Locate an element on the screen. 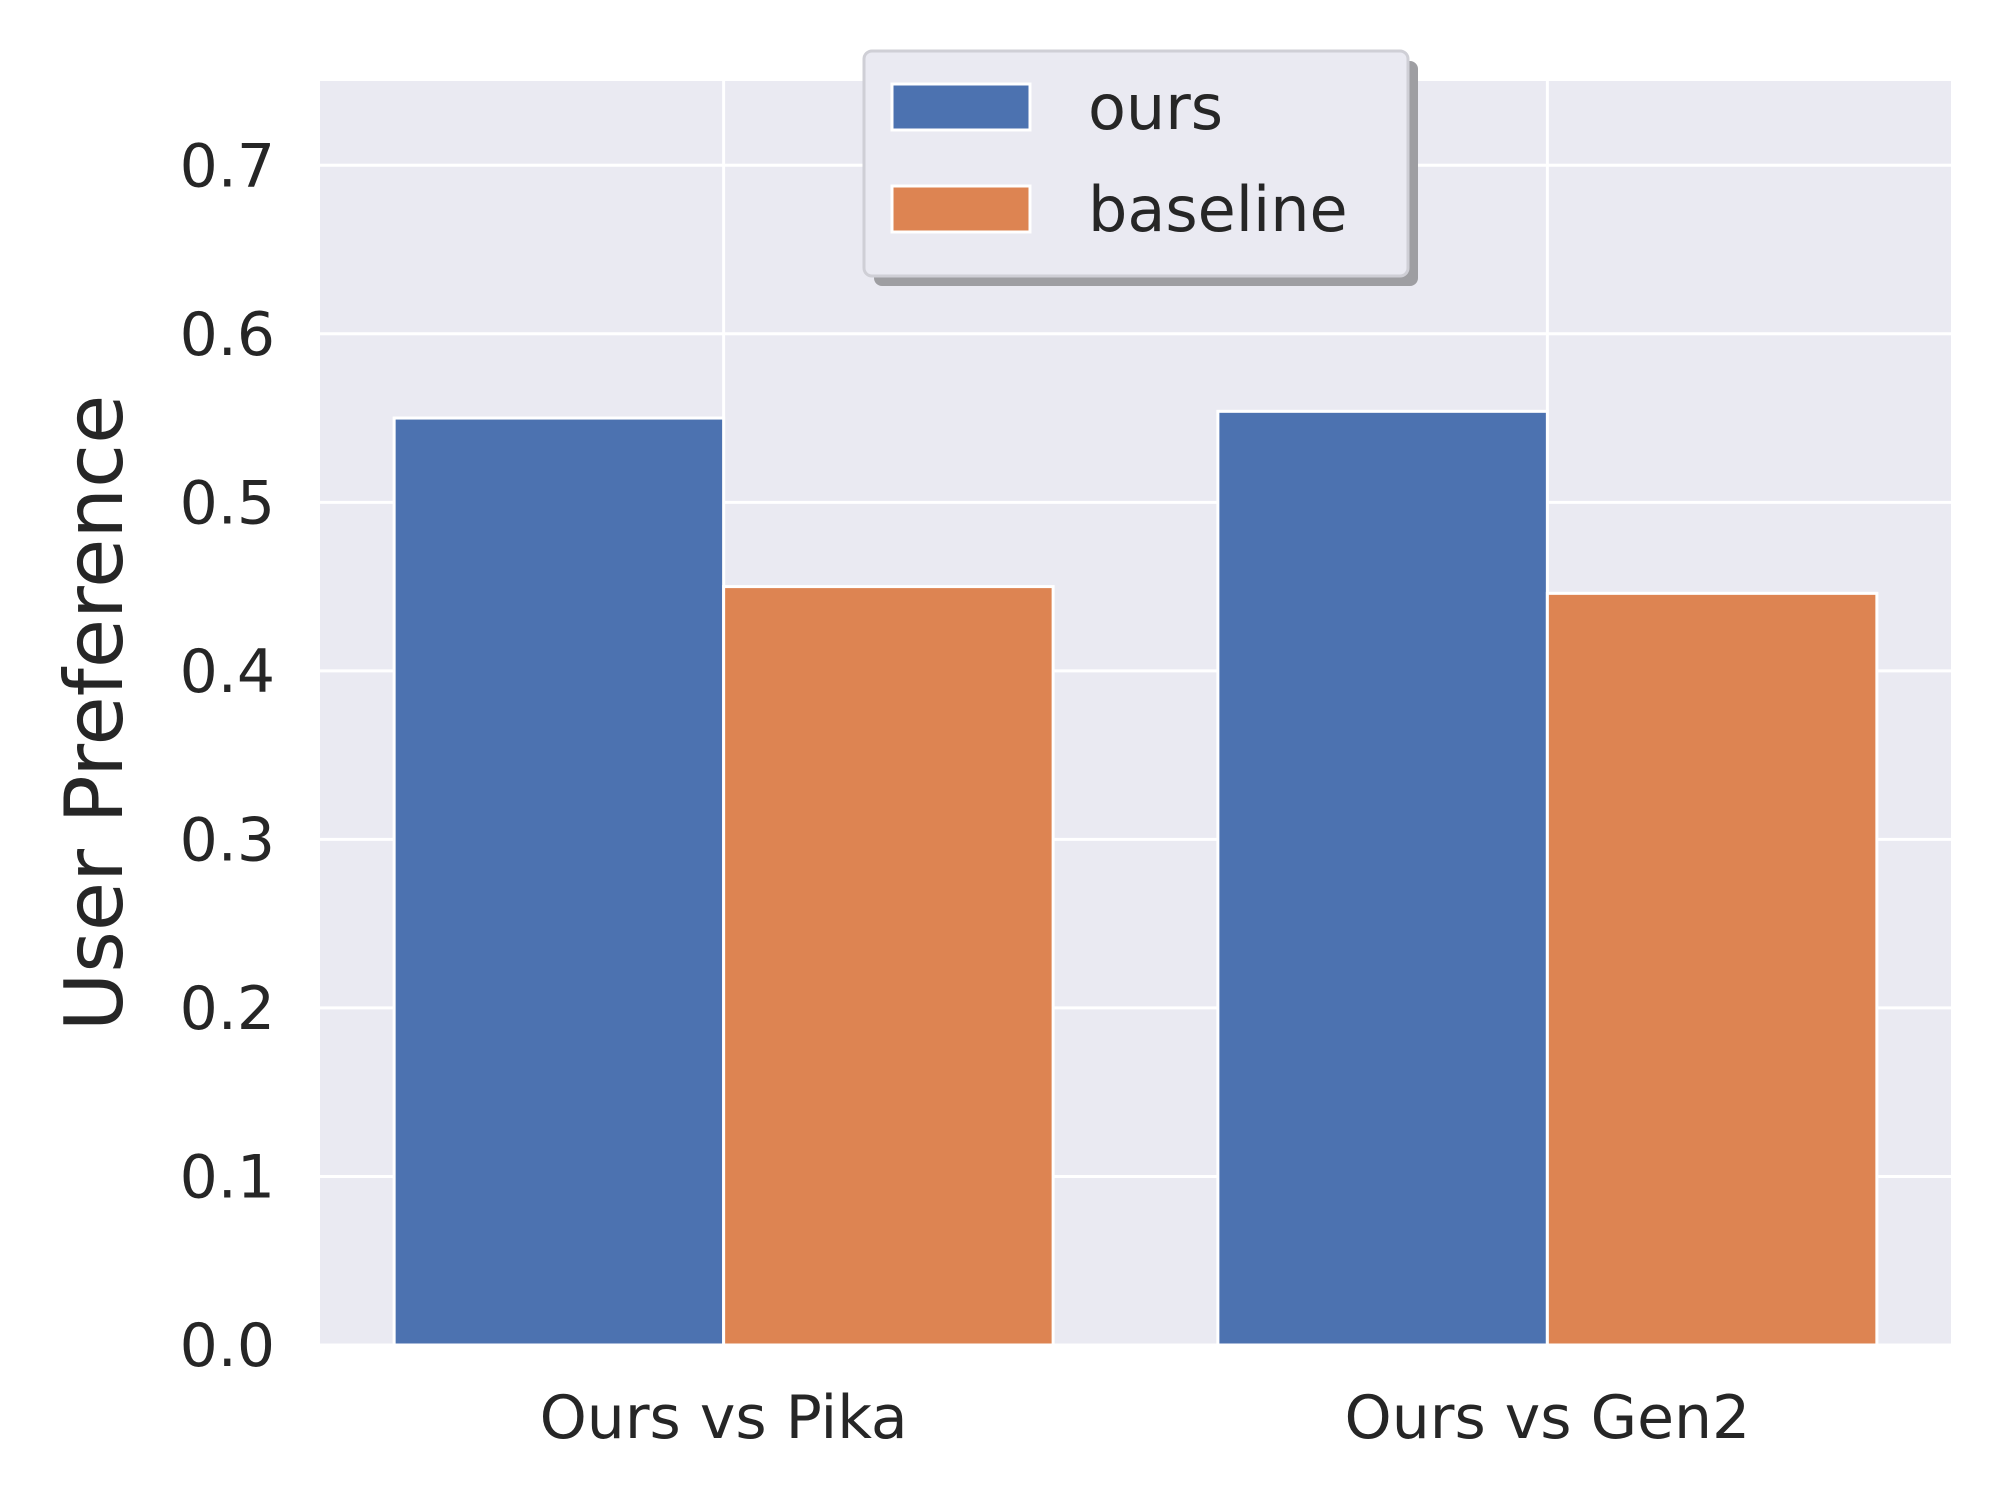 The width and height of the screenshot is (2000, 1500). y-tick-label: 0.4 is located at coordinates (227, 672).